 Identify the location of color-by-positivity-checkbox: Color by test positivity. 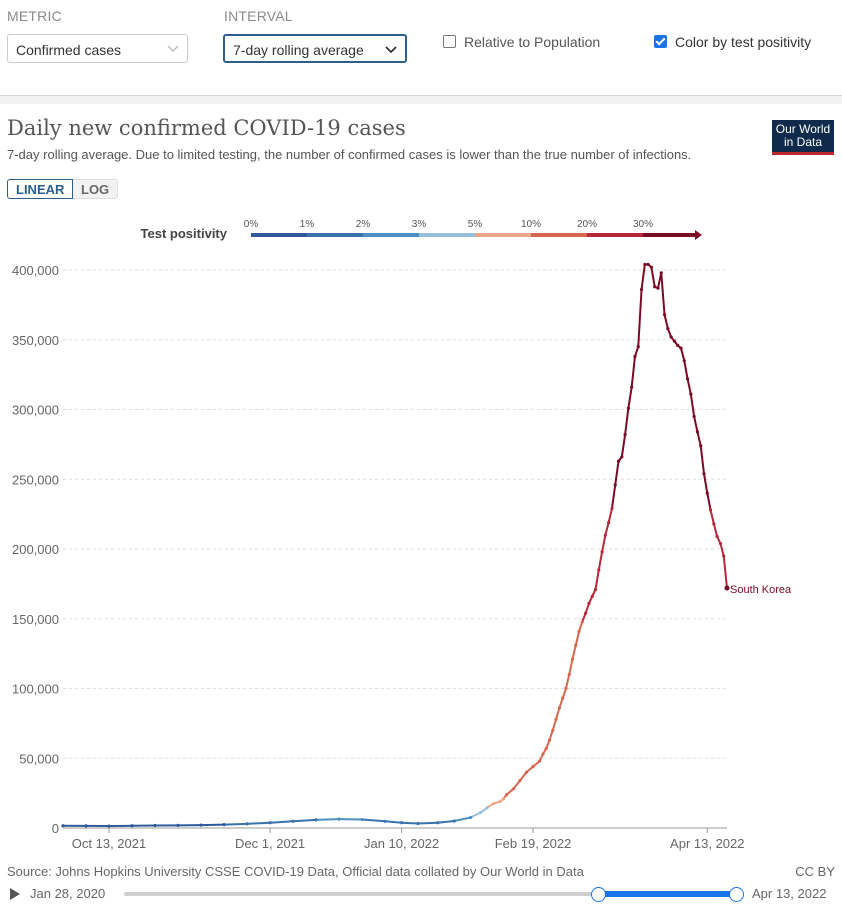
(732, 42).